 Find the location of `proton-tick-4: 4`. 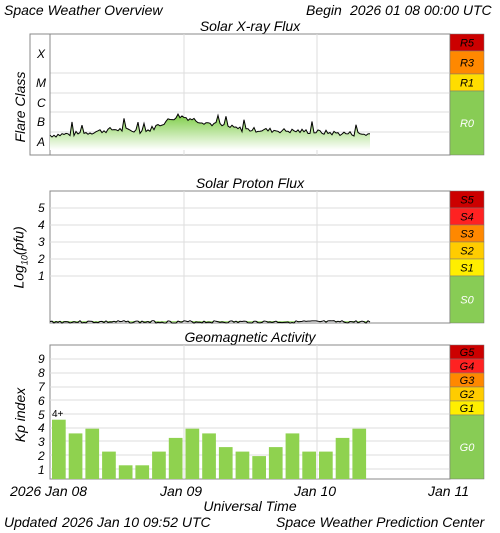

proton-tick-4: 4 is located at coordinates (41, 225).